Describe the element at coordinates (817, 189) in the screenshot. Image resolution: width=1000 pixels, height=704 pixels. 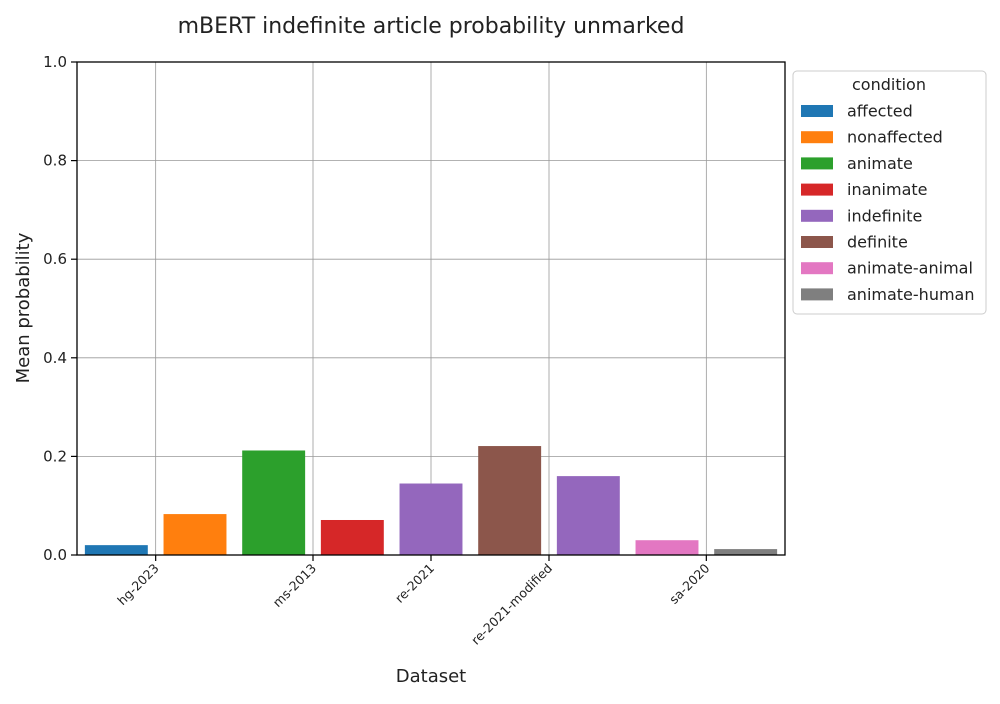
I see `legend-swatch-inanimate` at that location.